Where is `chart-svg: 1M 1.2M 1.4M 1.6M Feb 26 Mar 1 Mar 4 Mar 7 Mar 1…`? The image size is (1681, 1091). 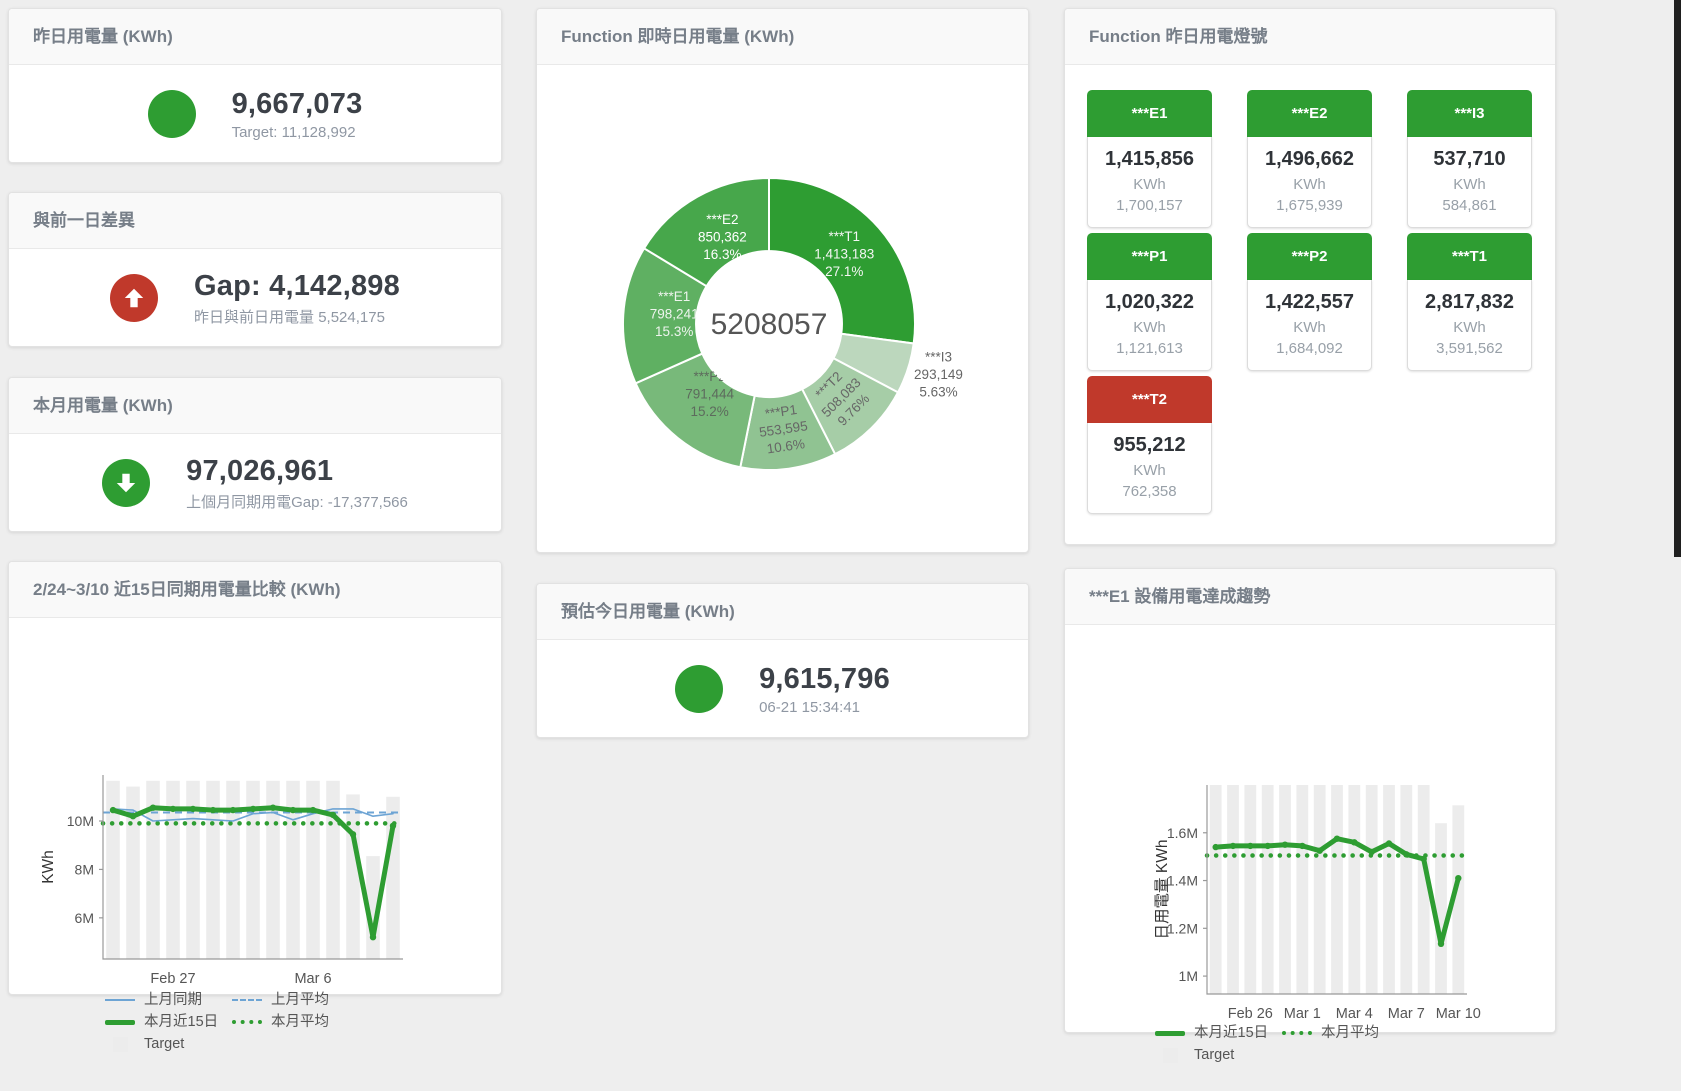 chart-svg: 1M 1.2M 1.4M 1.6M Feb 26 Mar 1 Mar 4 Mar 7 Mar 1… is located at coordinates (1317, 903).